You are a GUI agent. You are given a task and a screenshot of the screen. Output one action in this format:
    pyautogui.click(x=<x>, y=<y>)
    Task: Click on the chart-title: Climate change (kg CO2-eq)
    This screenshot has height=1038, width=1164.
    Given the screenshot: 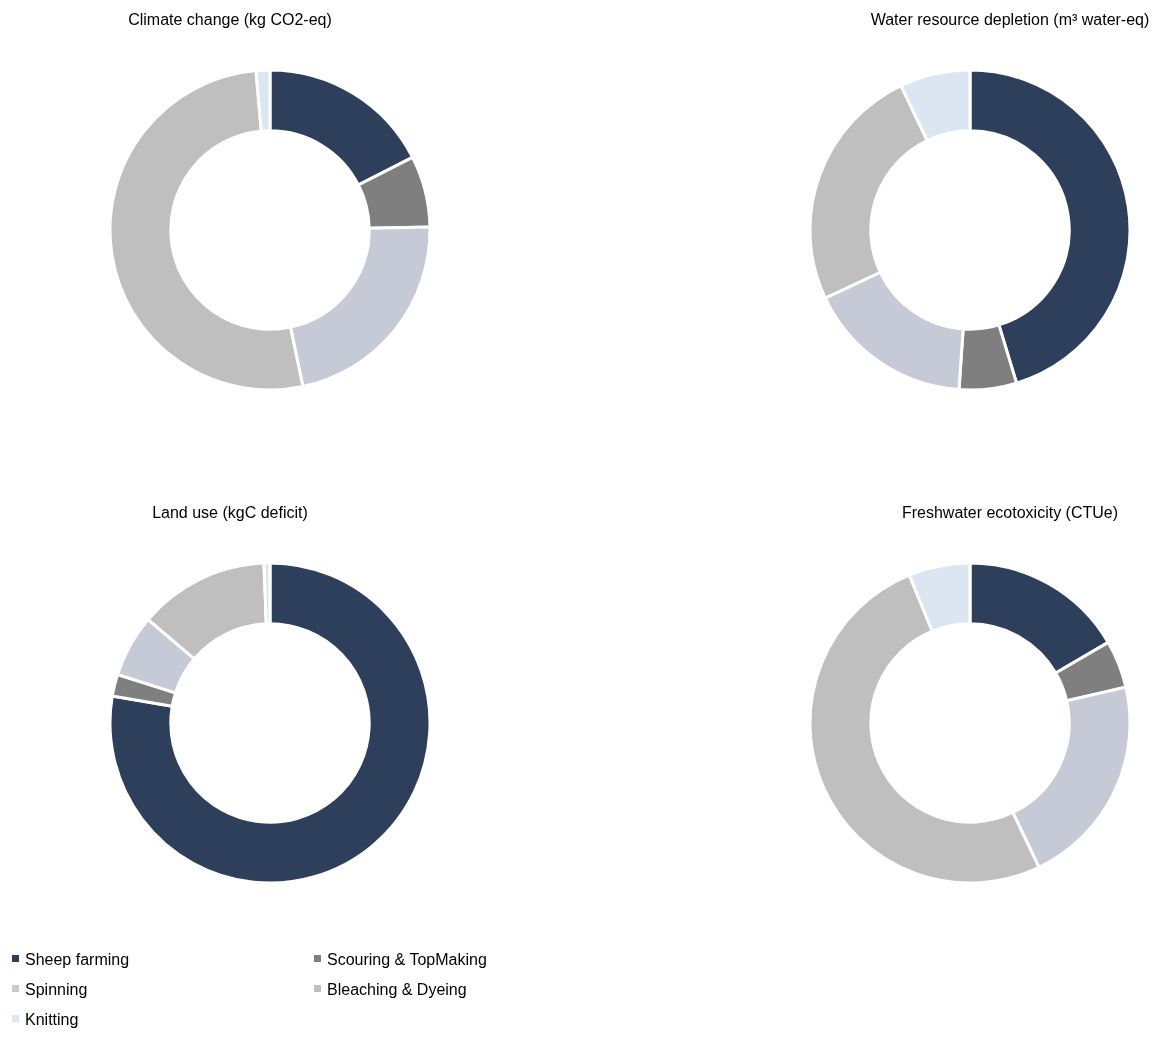 What is the action you would take?
    pyautogui.click(x=230, y=19)
    